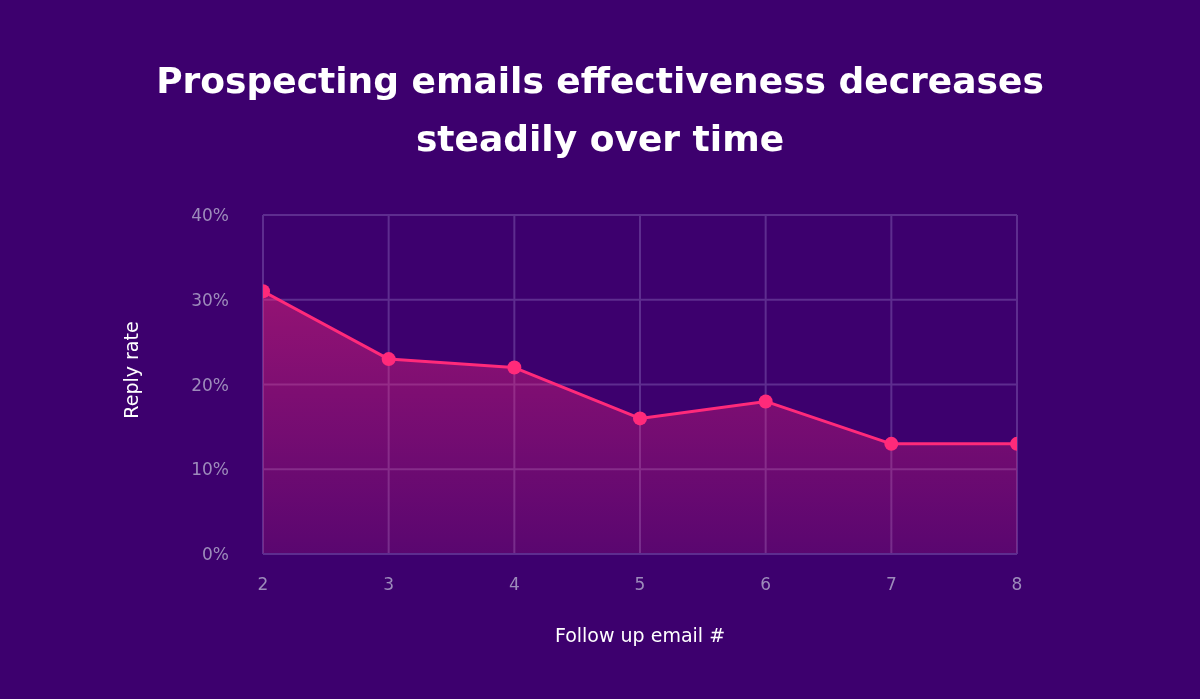  I want to click on x-tick-label: 3, so click(389, 584).